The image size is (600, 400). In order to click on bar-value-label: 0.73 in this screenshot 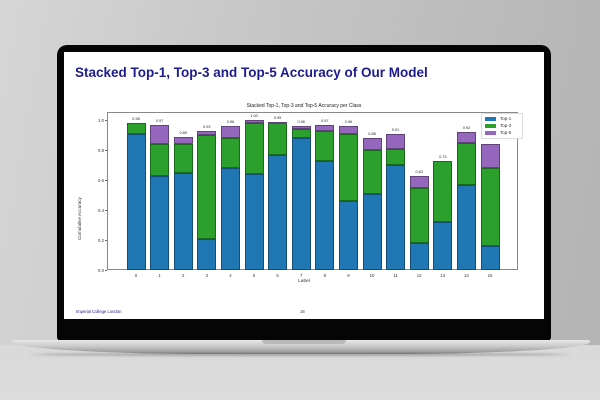, I will do `click(443, 156)`.